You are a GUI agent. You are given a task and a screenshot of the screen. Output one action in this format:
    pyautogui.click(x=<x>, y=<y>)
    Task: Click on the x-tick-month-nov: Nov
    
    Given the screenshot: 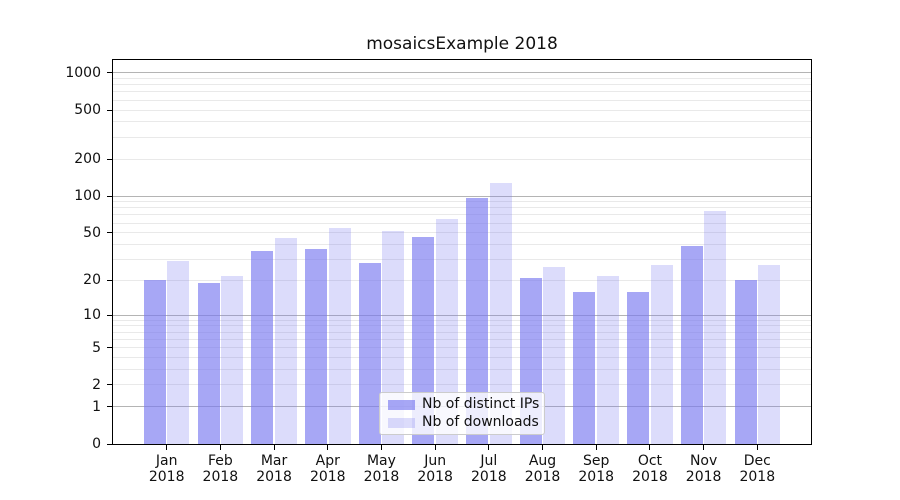 What is the action you would take?
    pyautogui.click(x=703, y=461)
    